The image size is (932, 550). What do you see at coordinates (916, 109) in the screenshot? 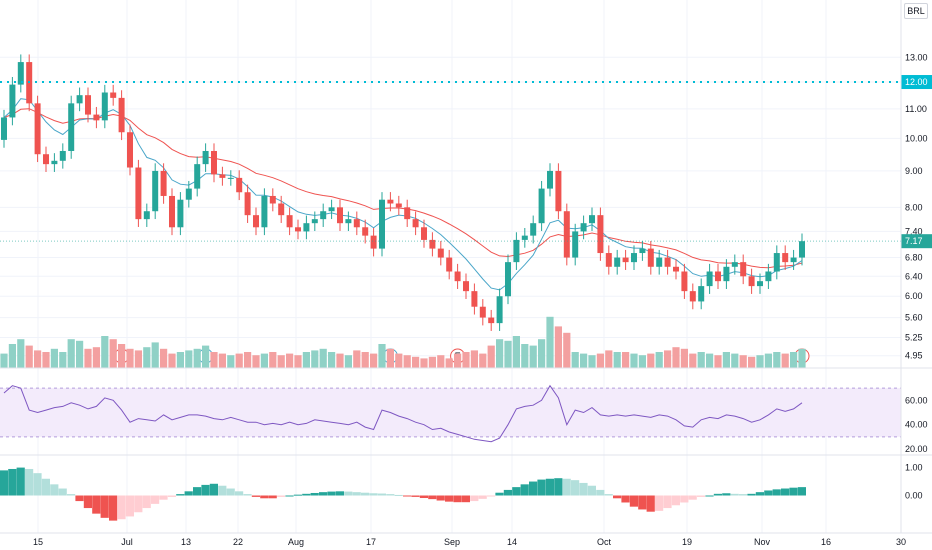
I see `price-tick-label: 11.00` at bounding box center [916, 109].